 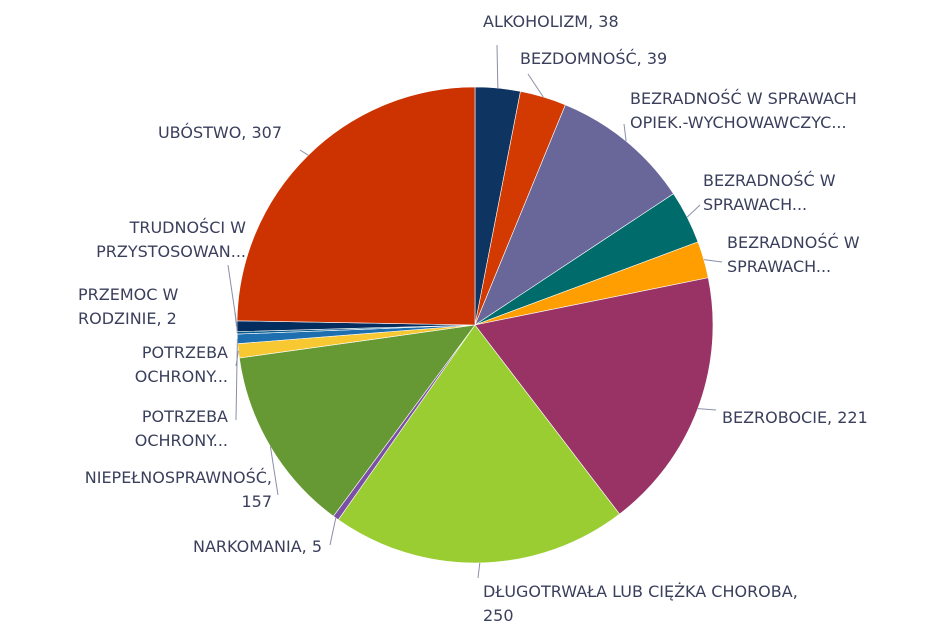 I want to click on slice-label: NARKOMANIA, 5, so click(x=257, y=546).